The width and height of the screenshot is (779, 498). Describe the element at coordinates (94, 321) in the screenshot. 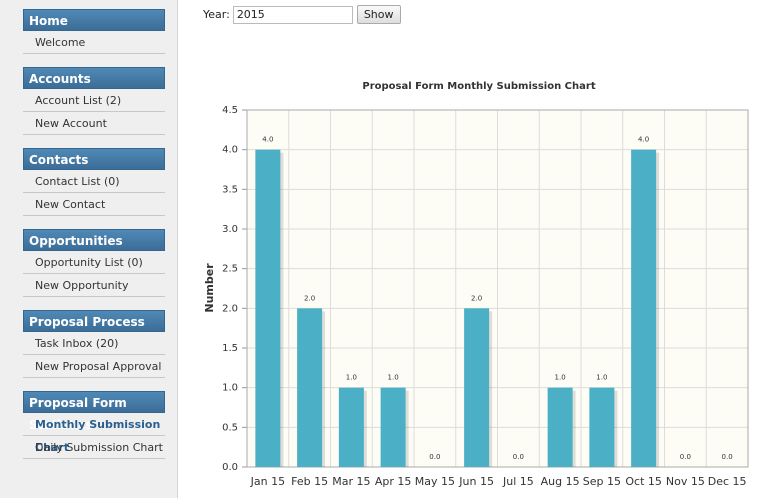

I see `nav-header: Proposal Process` at that location.